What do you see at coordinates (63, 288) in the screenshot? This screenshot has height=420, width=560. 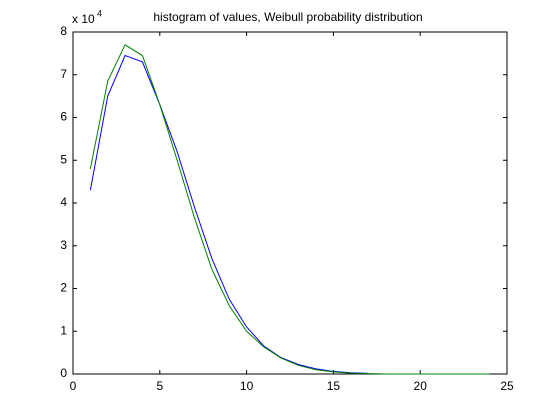 I see `y-tick-label: 2` at bounding box center [63, 288].